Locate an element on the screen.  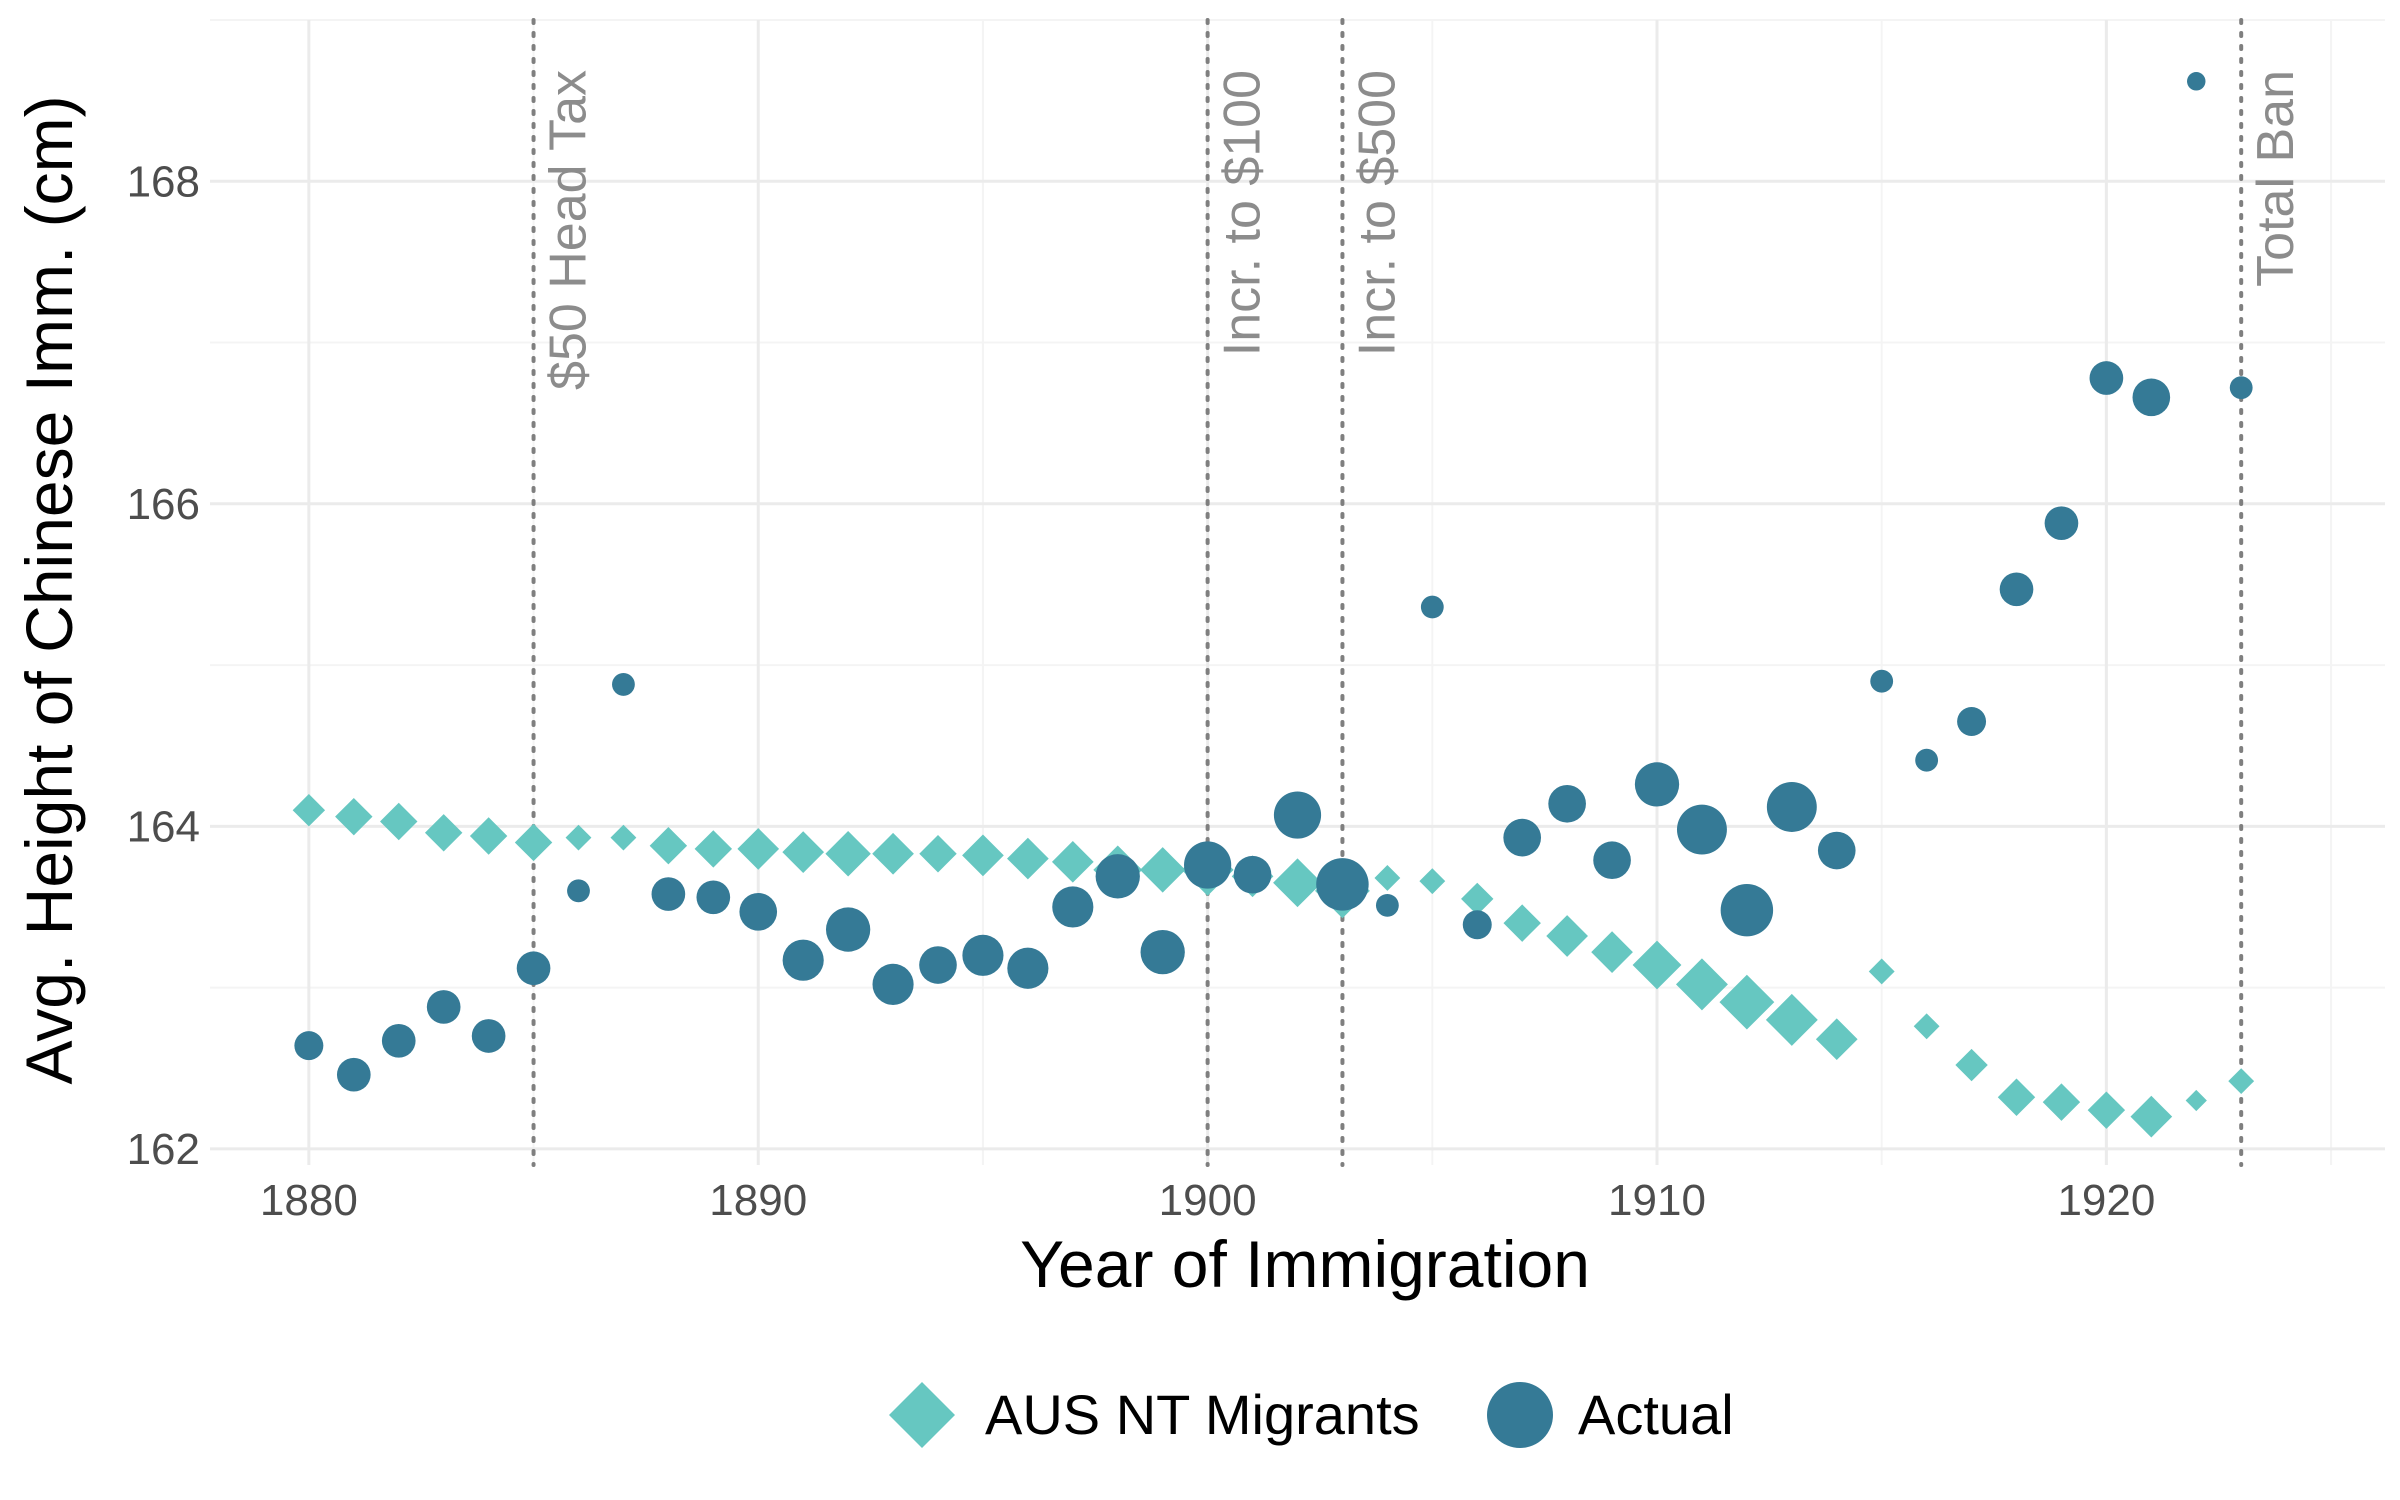
legend-circle-icon is located at coordinates (1520, 1415).